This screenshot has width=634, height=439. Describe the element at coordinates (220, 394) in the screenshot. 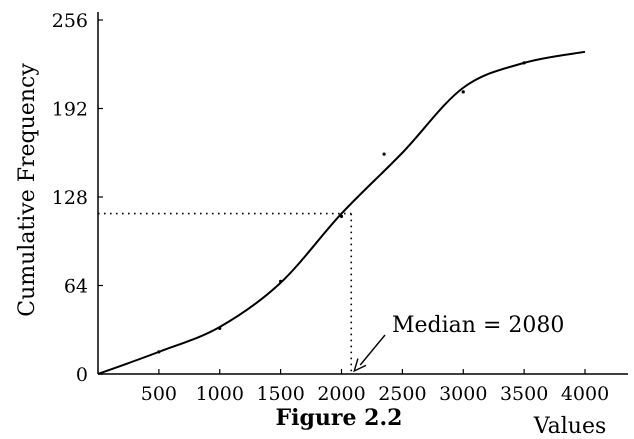

I see `x-tick-label: 1000` at that location.